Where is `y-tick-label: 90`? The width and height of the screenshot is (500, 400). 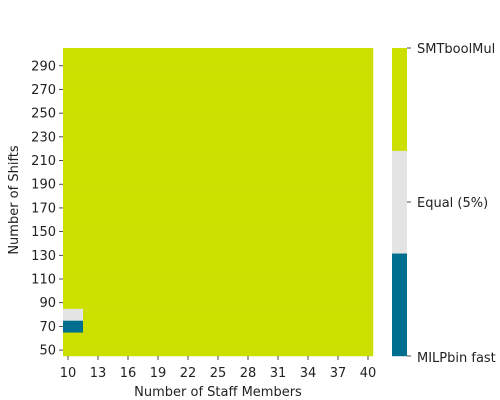
y-tick-label: 90 is located at coordinates (47, 303).